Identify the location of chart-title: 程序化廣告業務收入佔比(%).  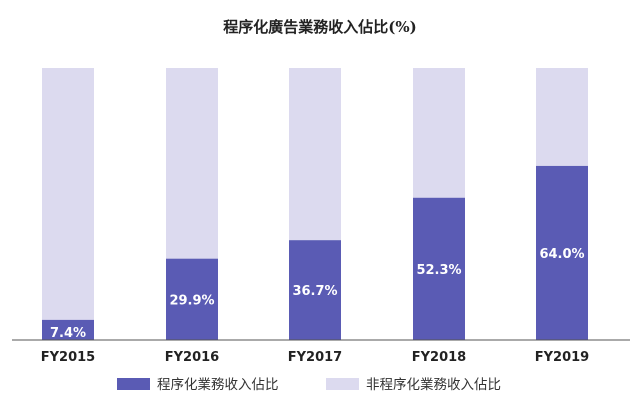
(319, 27).